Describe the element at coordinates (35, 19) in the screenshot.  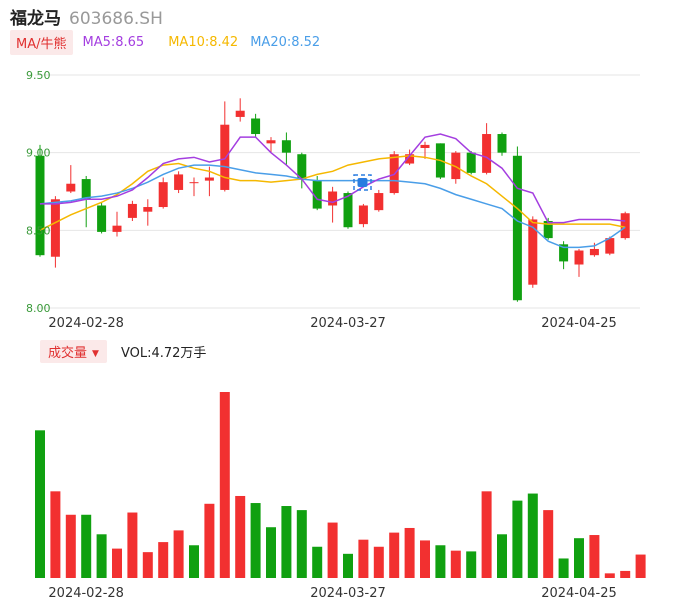
I see `stock-name: 福龙马` at that location.